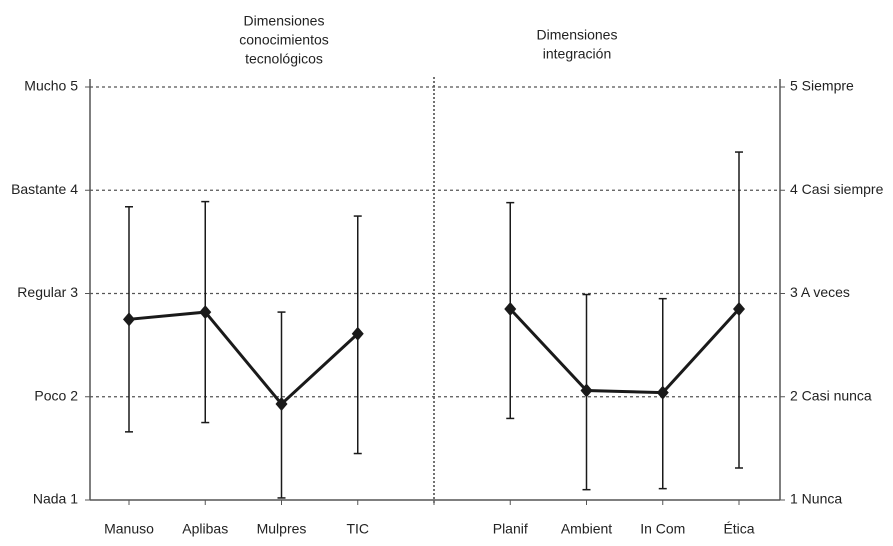  What do you see at coordinates (586, 529) in the screenshot?
I see `x-tick-label: Ambient` at bounding box center [586, 529].